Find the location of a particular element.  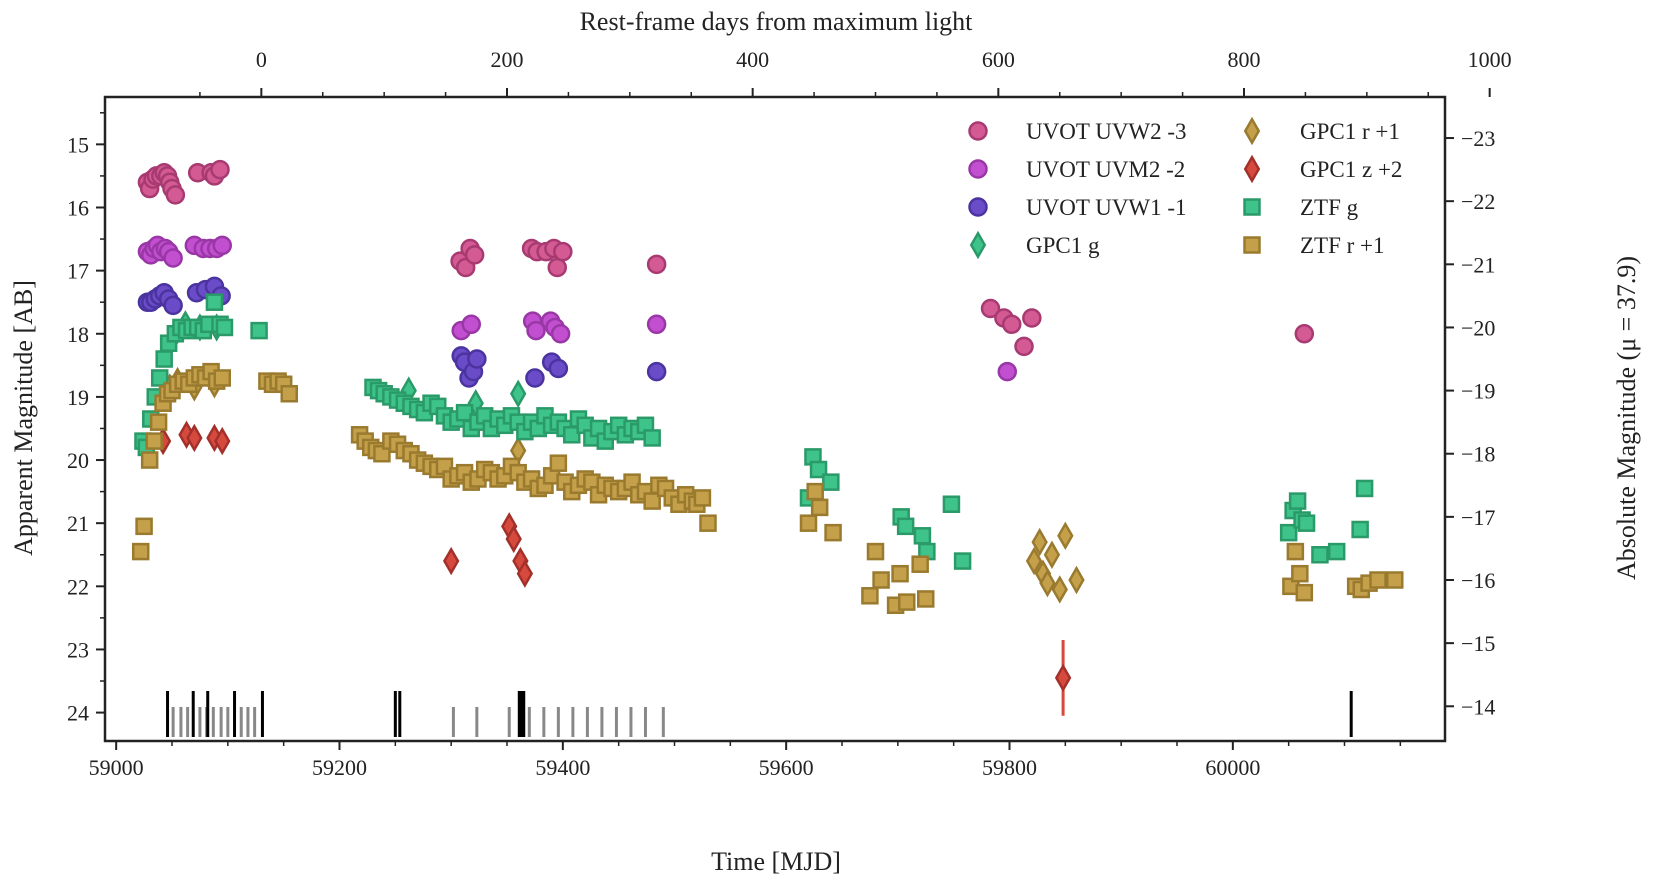

legend-entry: ZTF r +1 is located at coordinates (1314, 245).